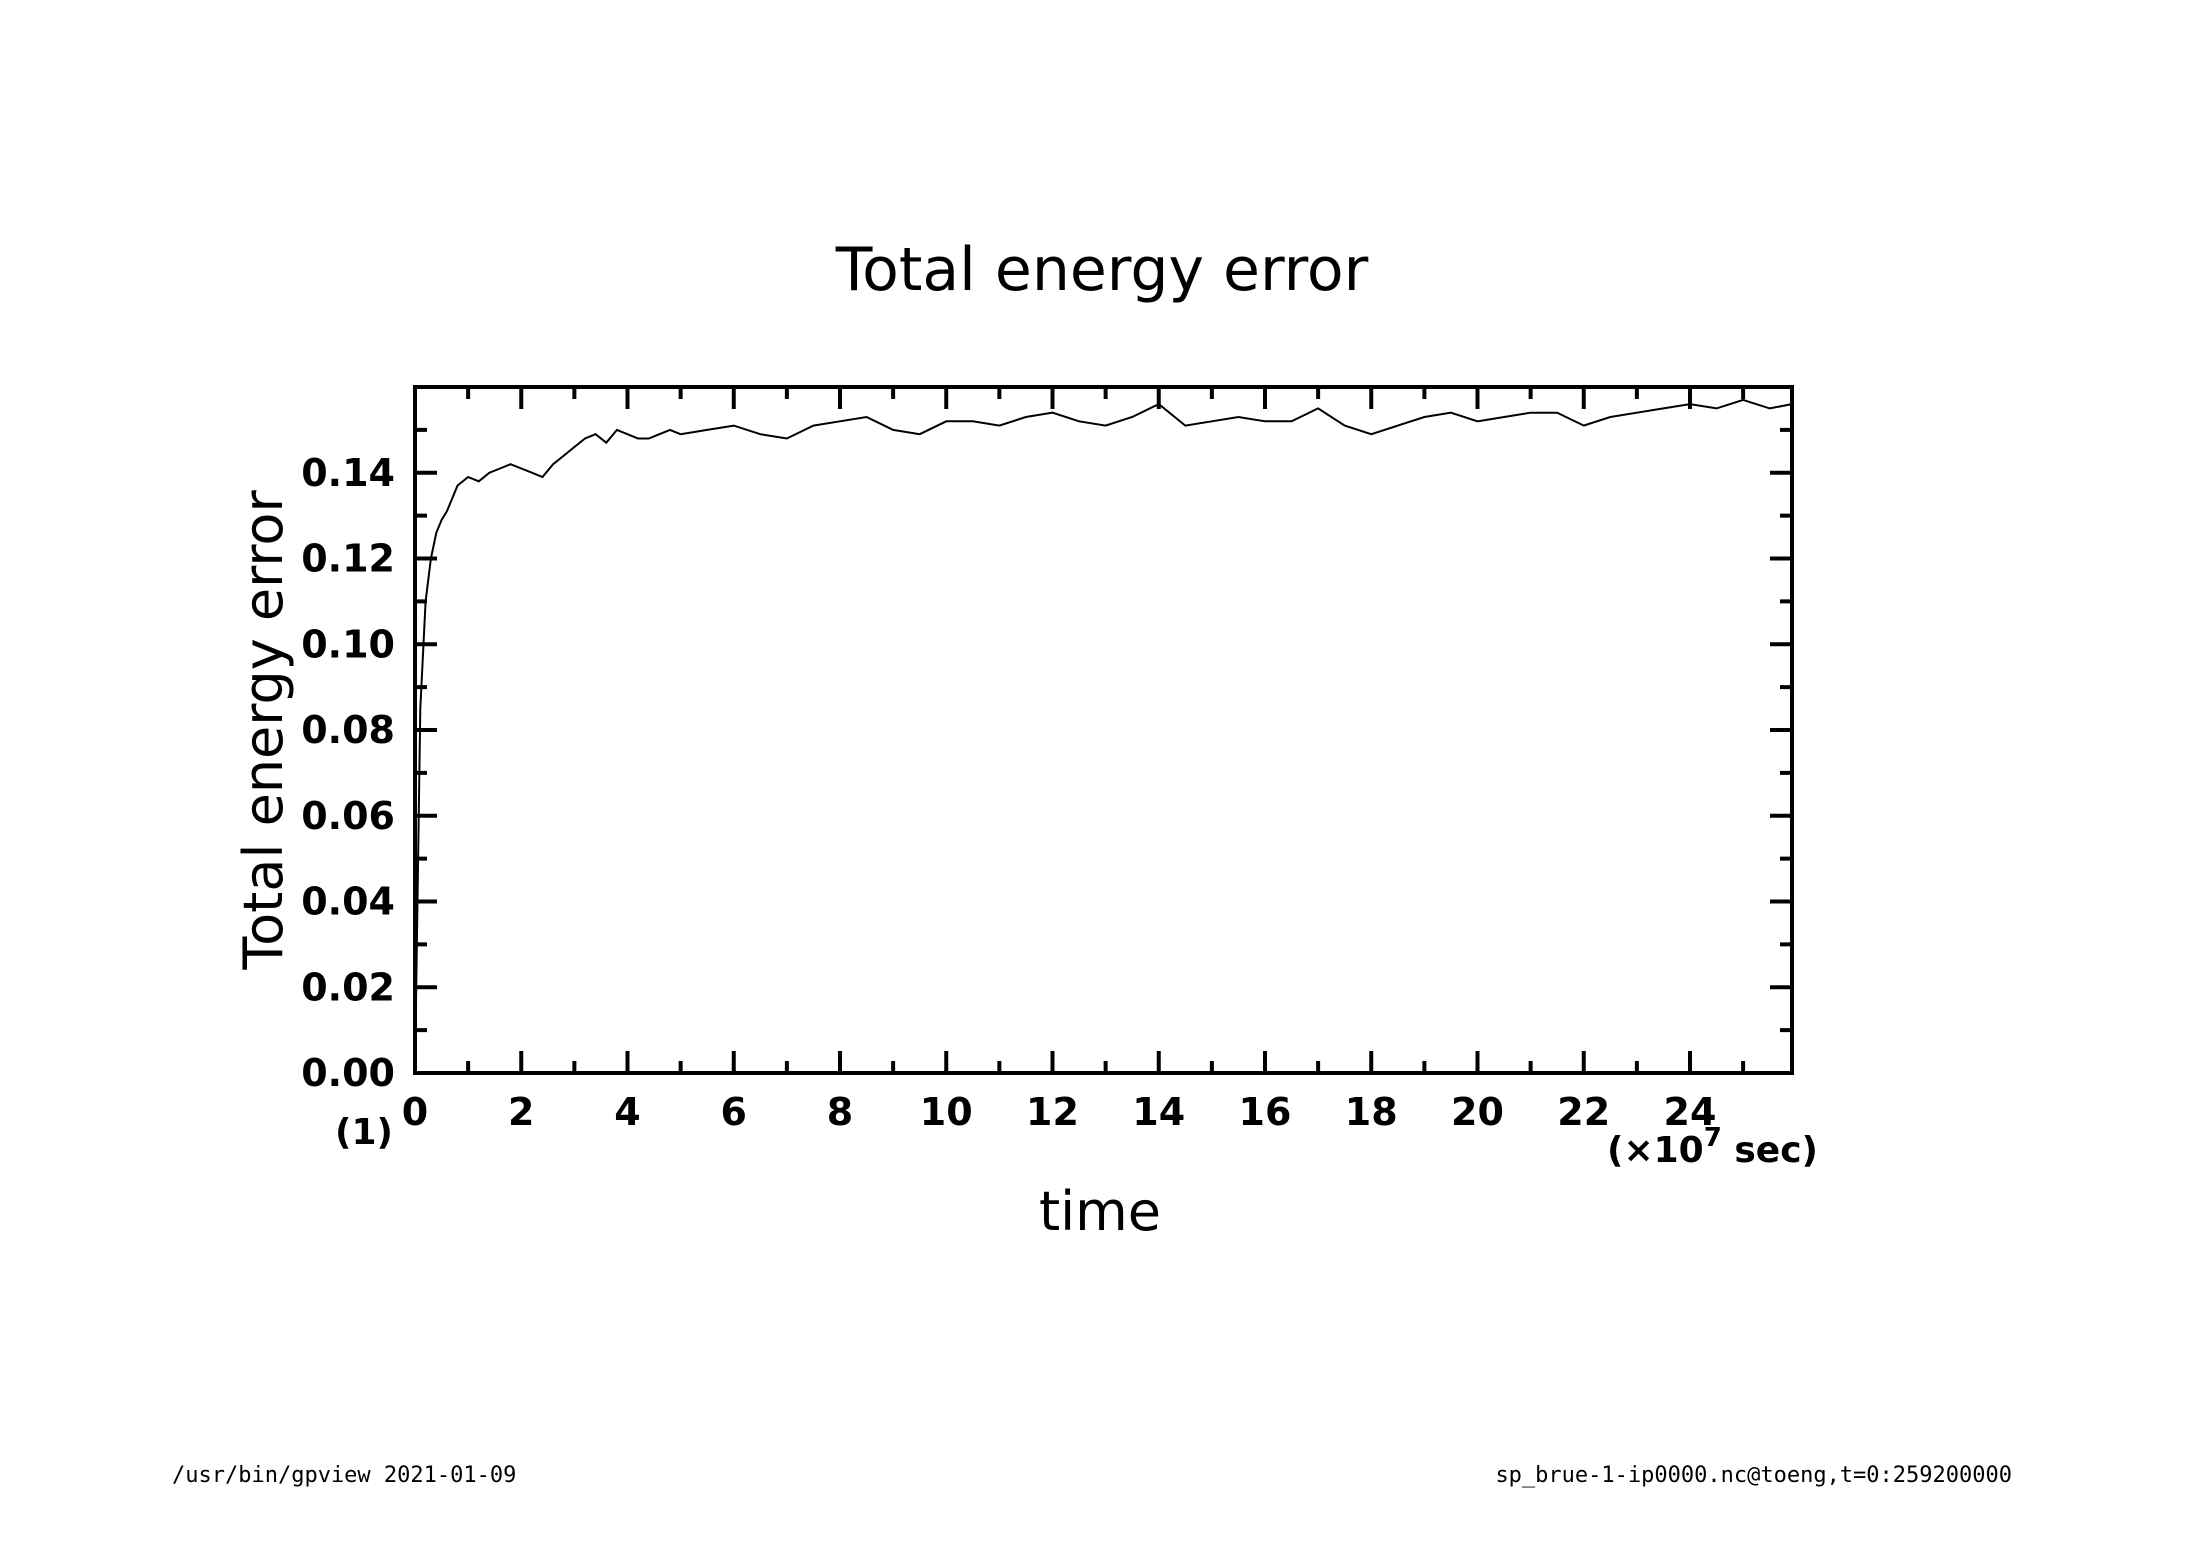  Describe the element at coordinates (348, 1073) in the screenshot. I see `y-tick-label: 0.00` at that location.